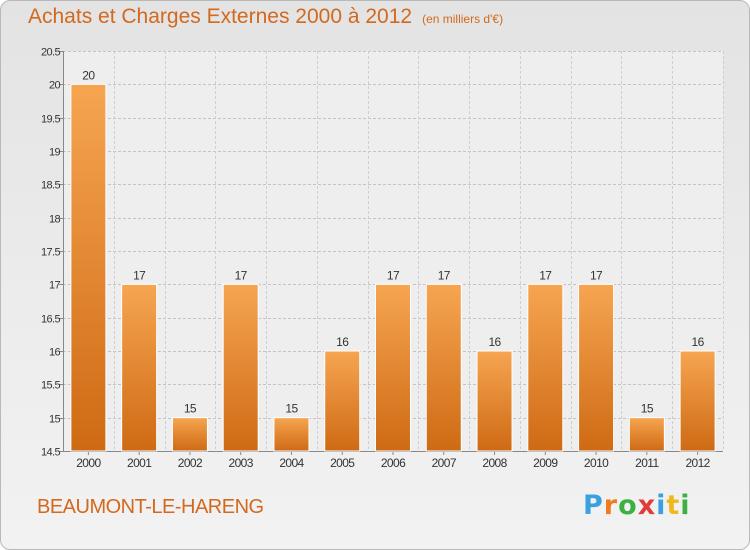 The image size is (750, 550). What do you see at coordinates (393, 463) in the screenshot?
I see `x-tick-label: 2006` at bounding box center [393, 463].